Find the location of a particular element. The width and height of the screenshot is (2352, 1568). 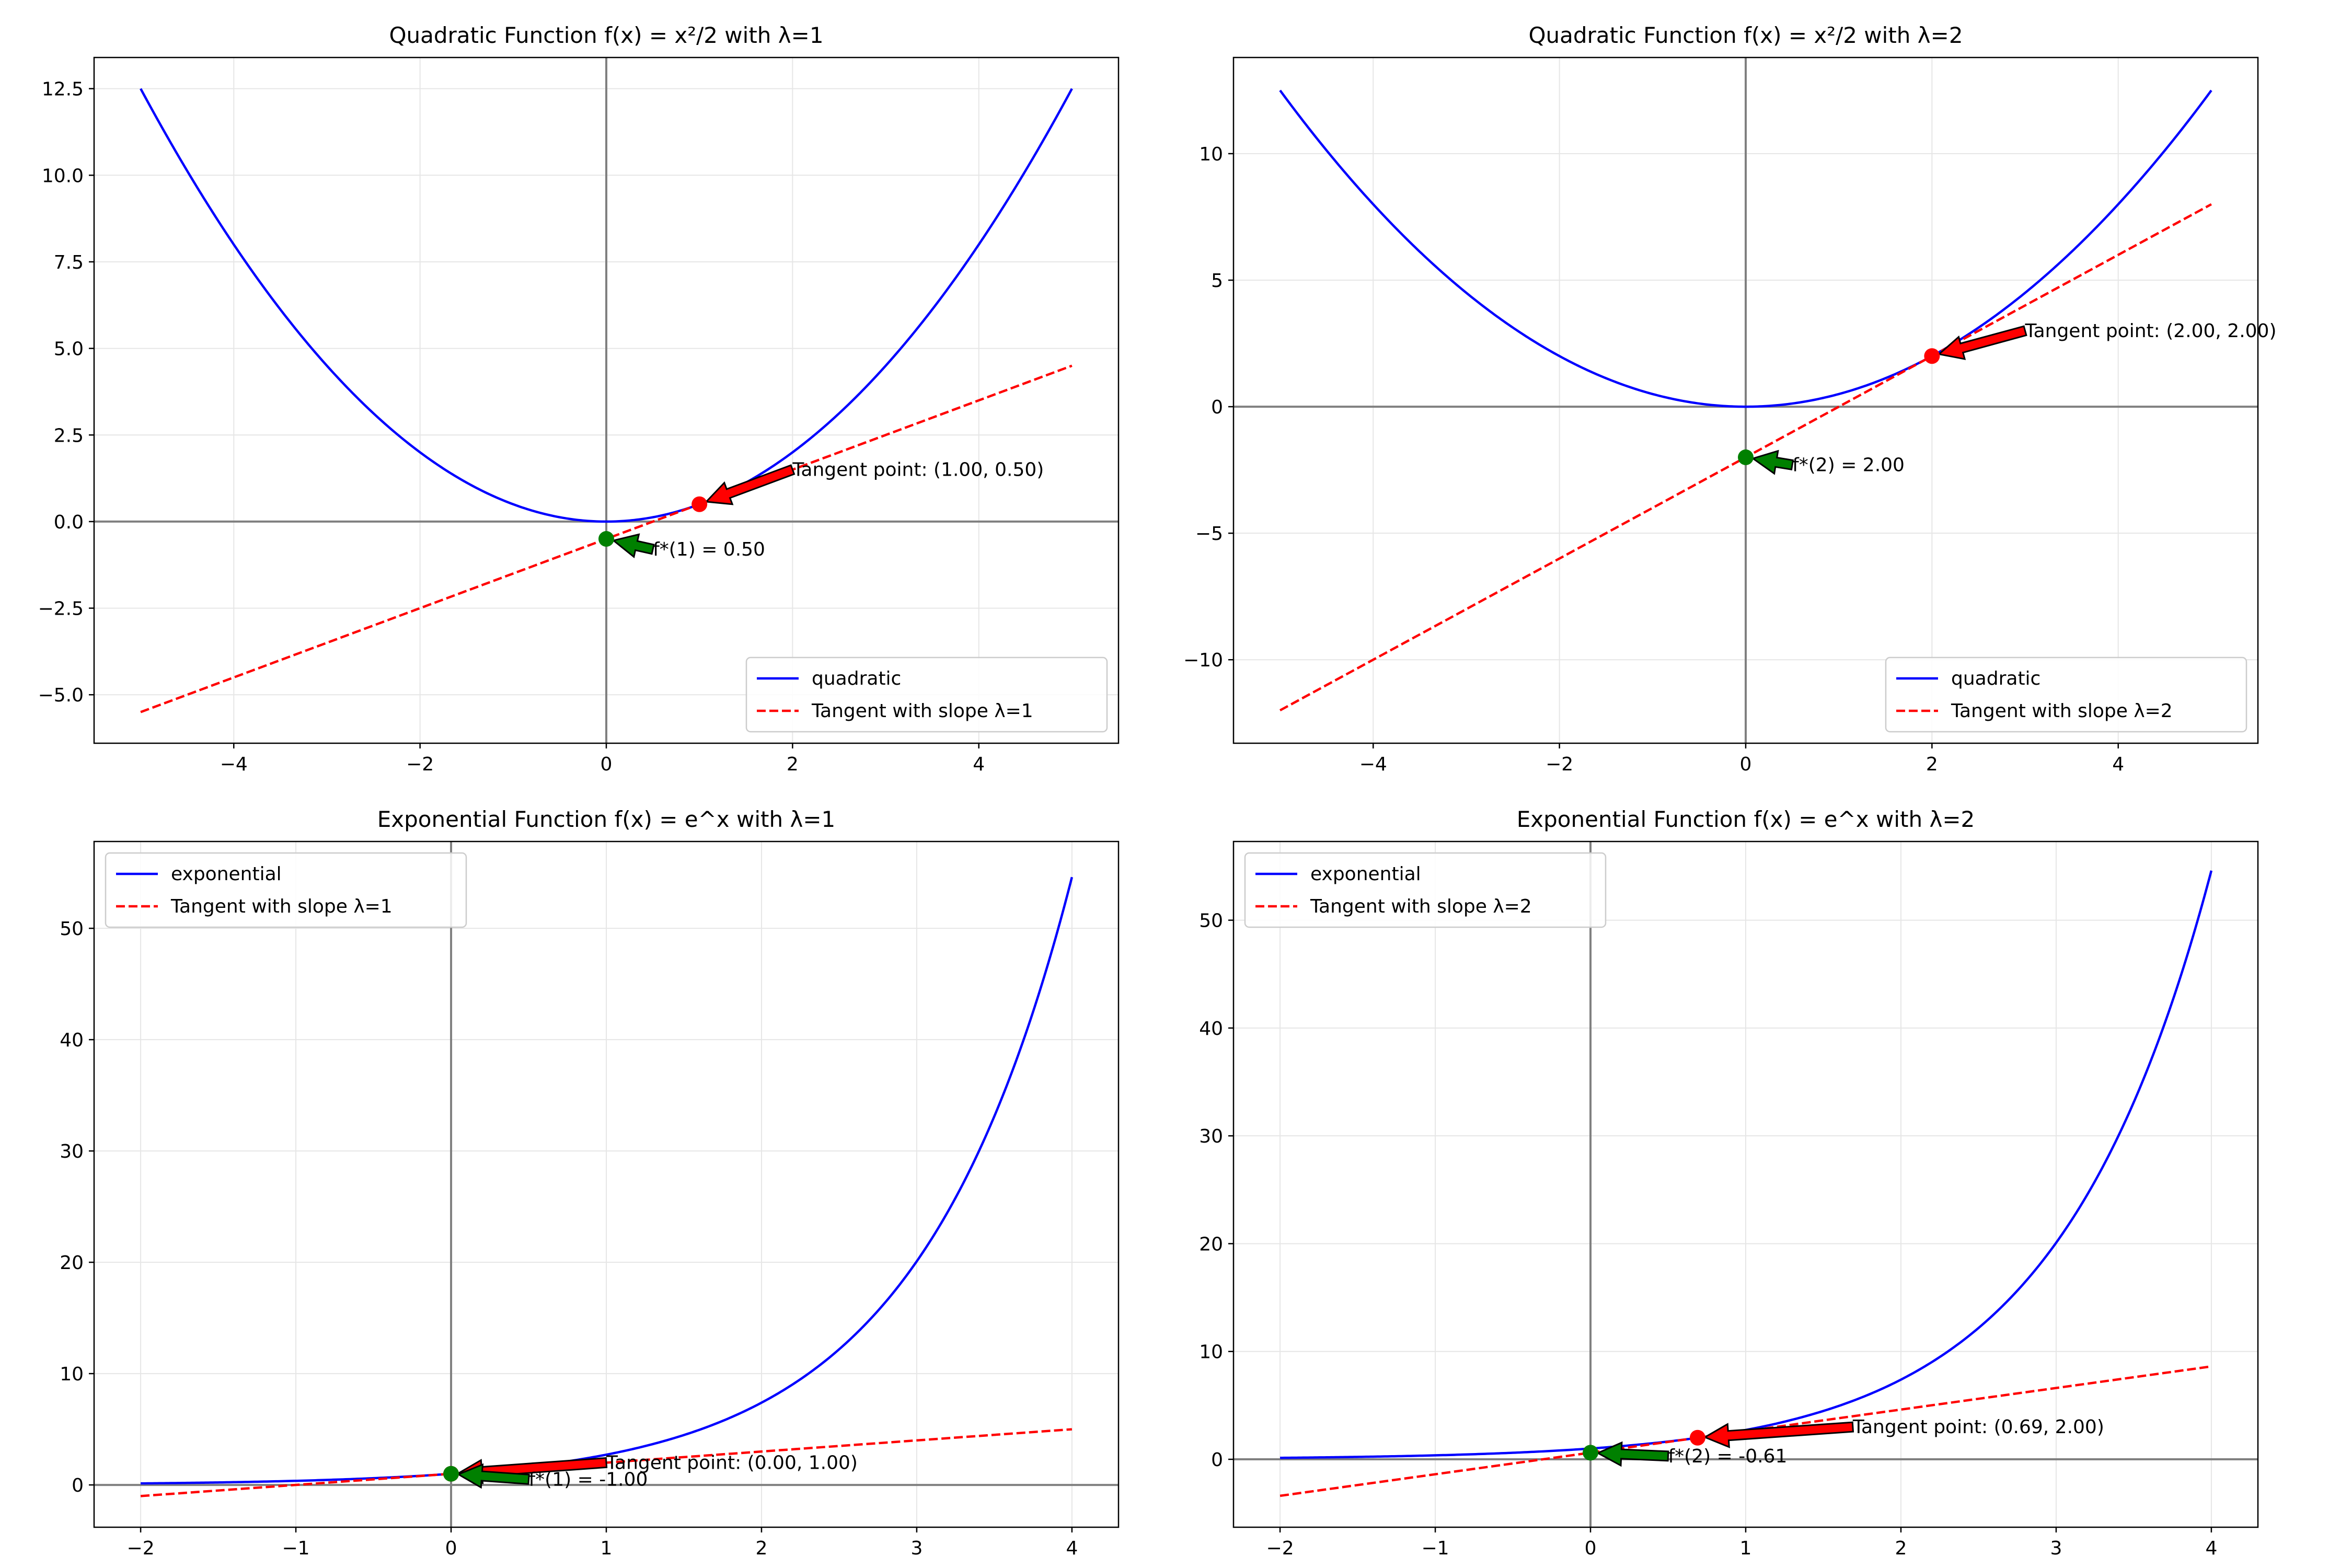

legend: exponential Tangent with slope λ=2 is located at coordinates (1425, 890).